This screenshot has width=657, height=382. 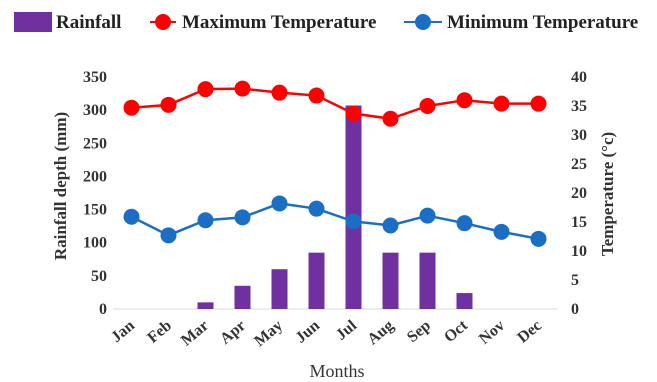 I want to click on bar-rainfall-oct, so click(x=464, y=301).